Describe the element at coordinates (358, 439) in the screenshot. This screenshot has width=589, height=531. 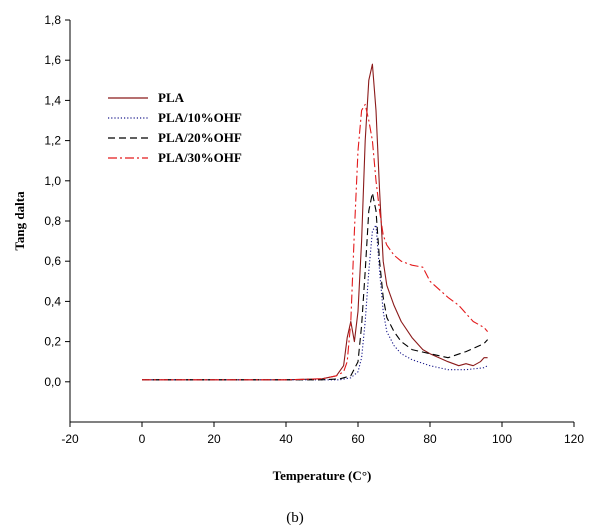
I see `x-tick-label: 60` at that location.